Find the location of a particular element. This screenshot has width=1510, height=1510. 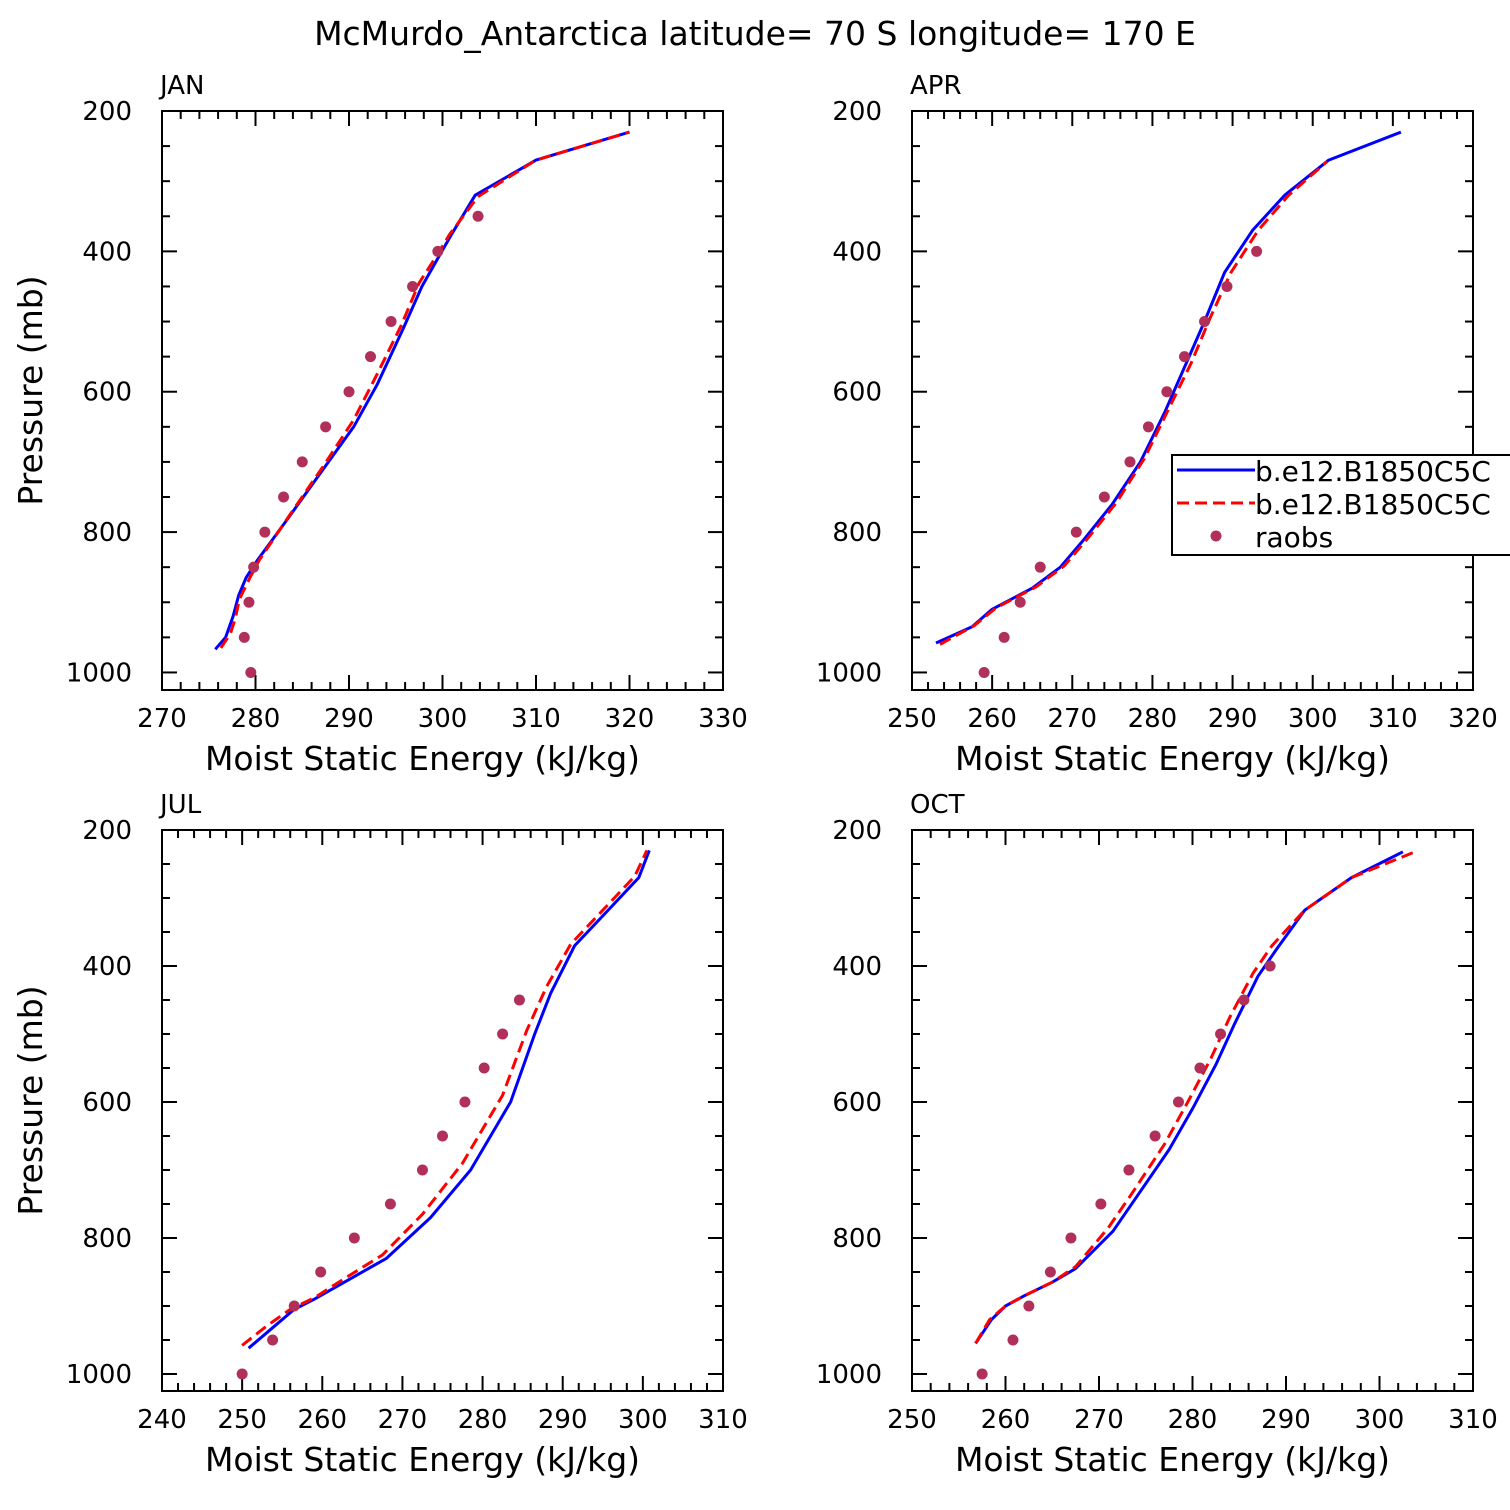

legend-swatch-raobs is located at coordinates (1216, 536).